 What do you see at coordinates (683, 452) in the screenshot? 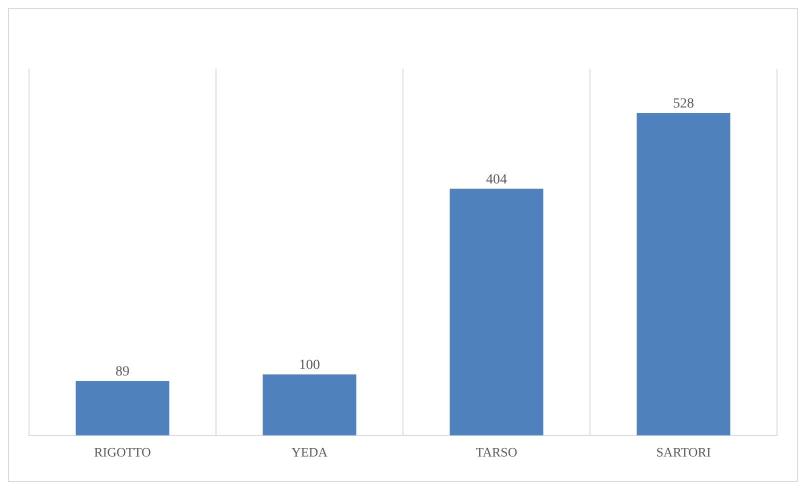
I see `x-tick-label: SARTORI` at bounding box center [683, 452].